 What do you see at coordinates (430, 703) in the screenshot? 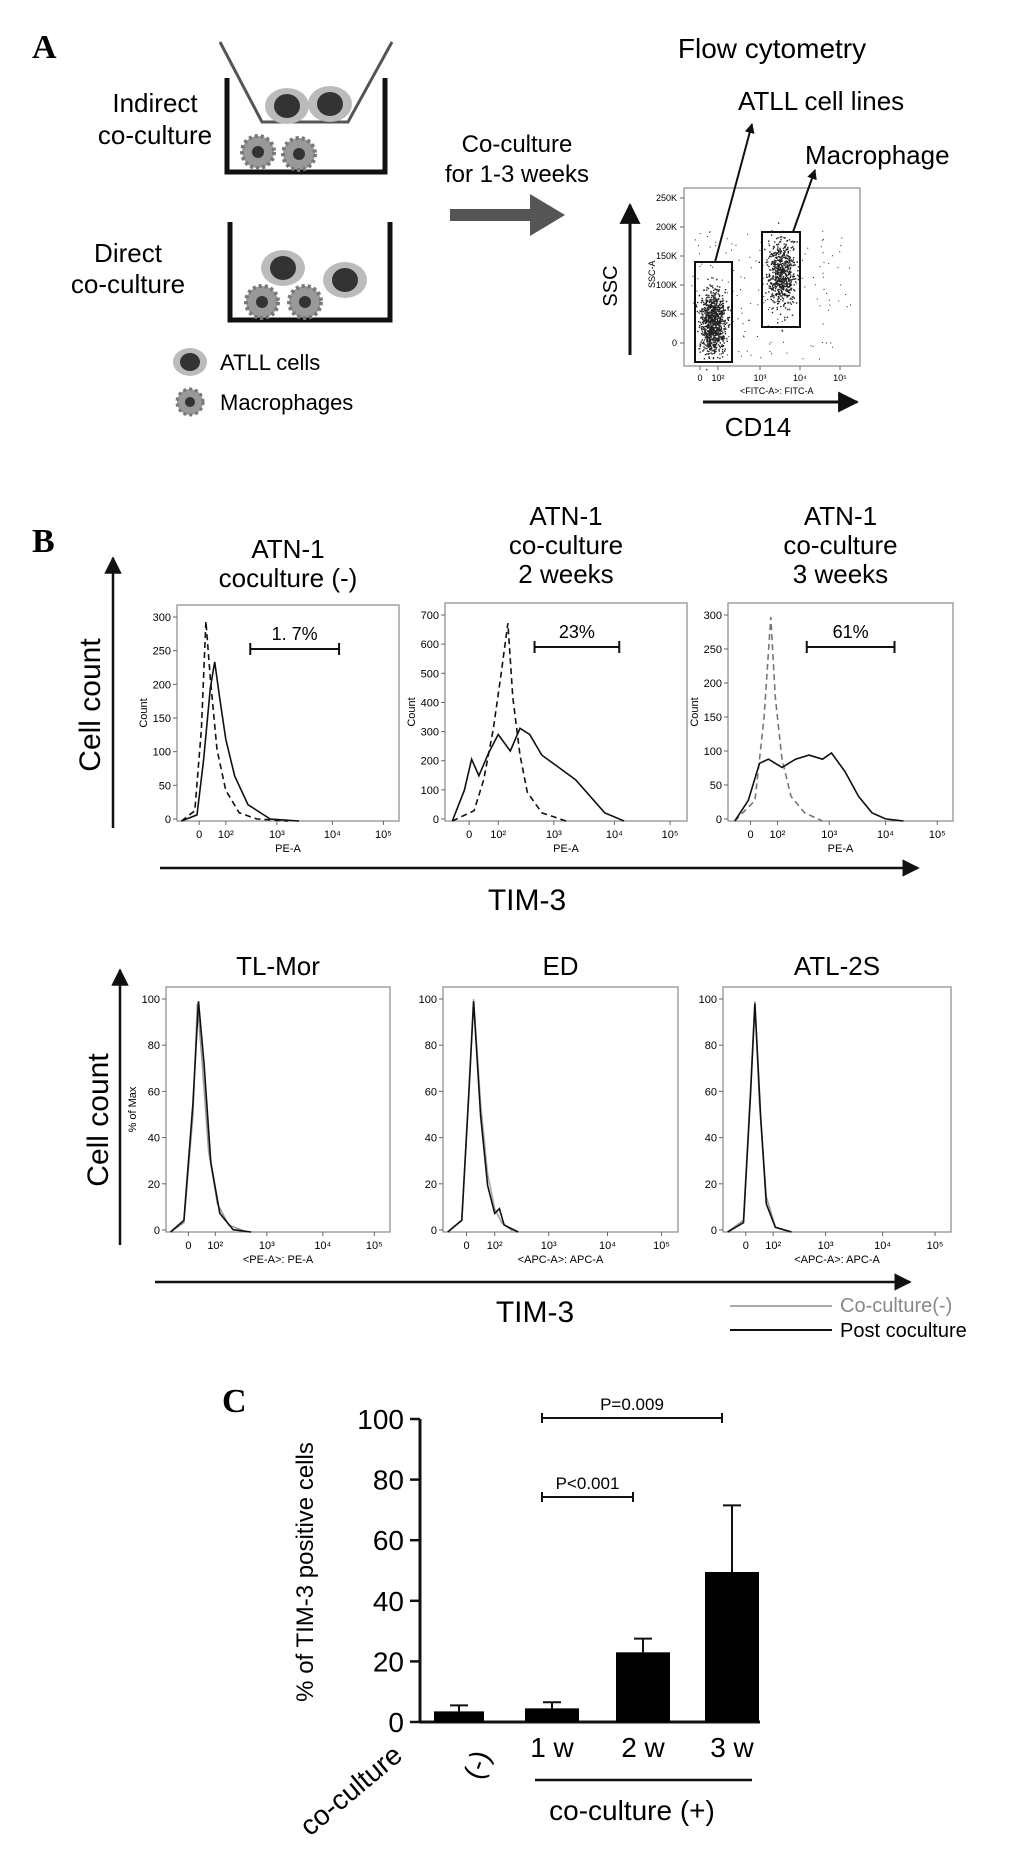
I see `y-tick-label: 400` at bounding box center [430, 703].